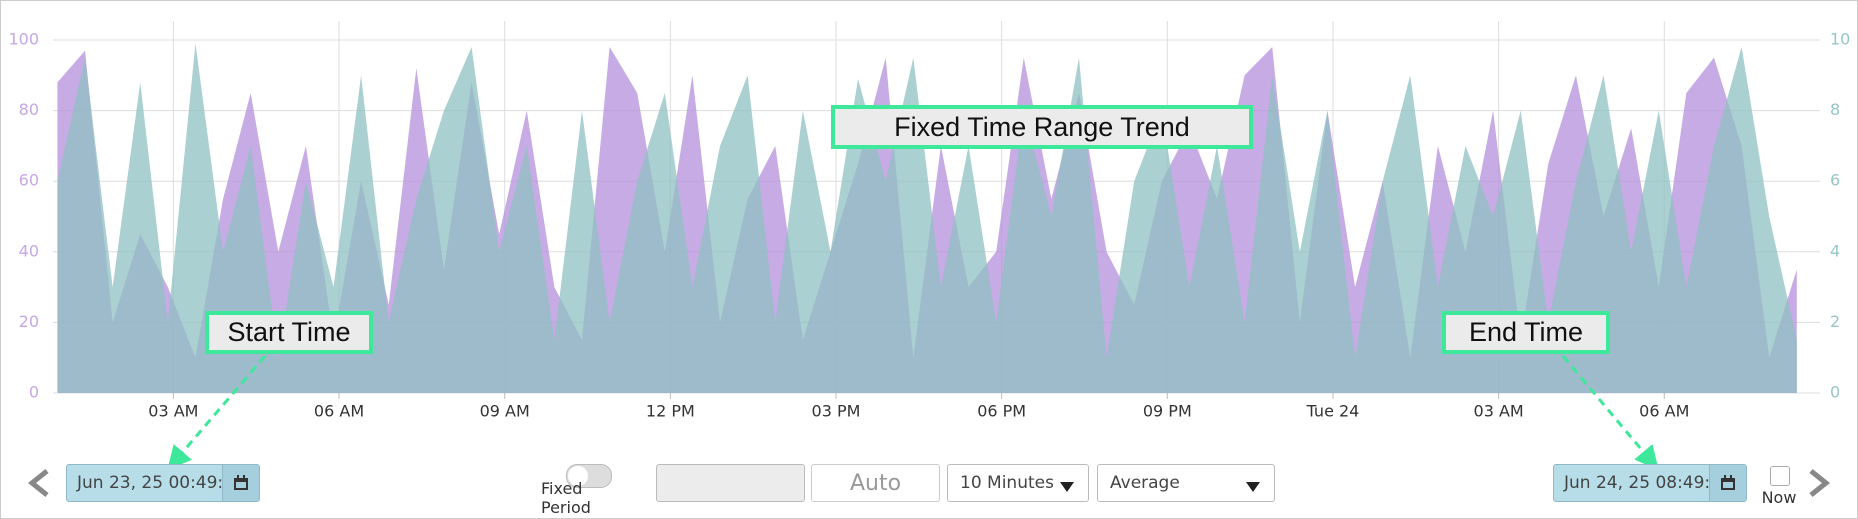  Describe the element at coordinates (1145, 483) in the screenshot. I see `aggregation: Average` at that location.